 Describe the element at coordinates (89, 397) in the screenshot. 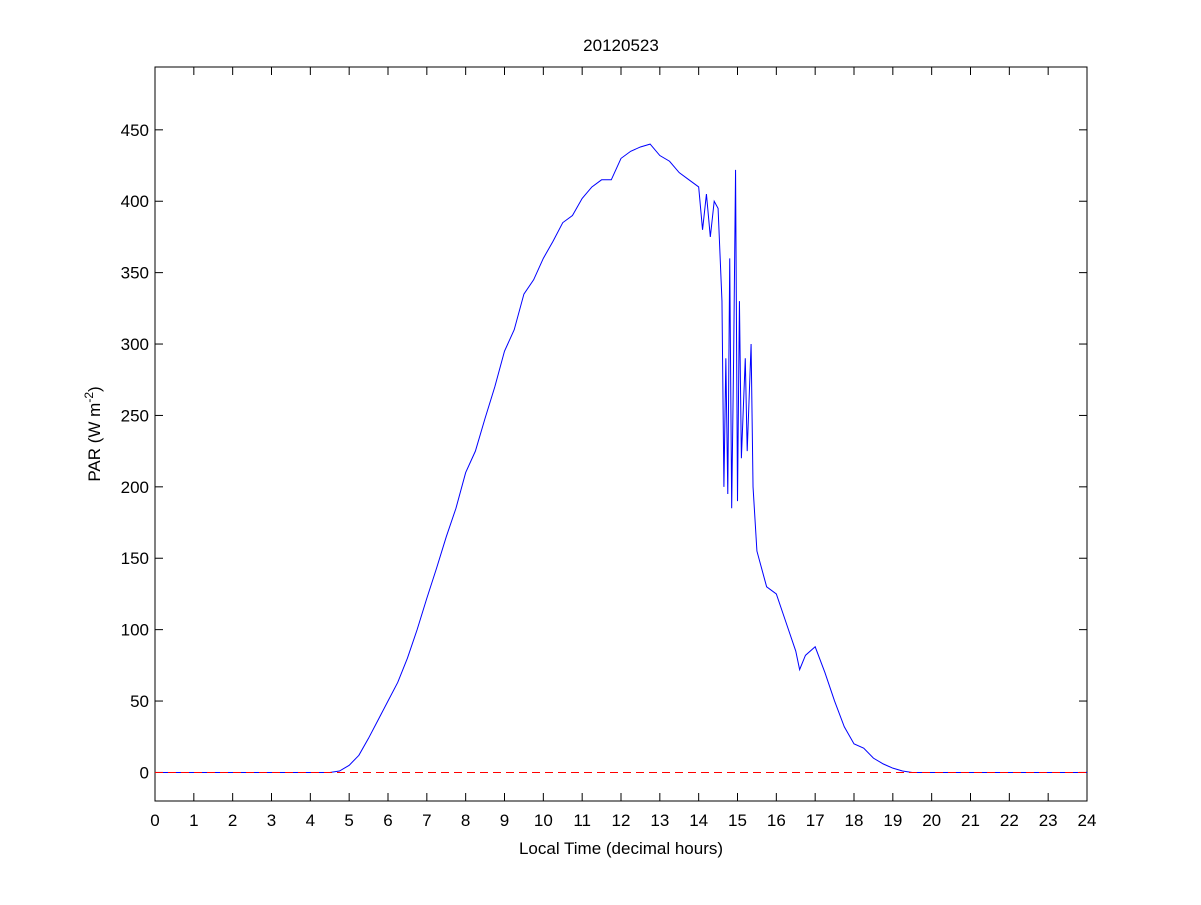

I see `y-label-sup: -2` at that location.